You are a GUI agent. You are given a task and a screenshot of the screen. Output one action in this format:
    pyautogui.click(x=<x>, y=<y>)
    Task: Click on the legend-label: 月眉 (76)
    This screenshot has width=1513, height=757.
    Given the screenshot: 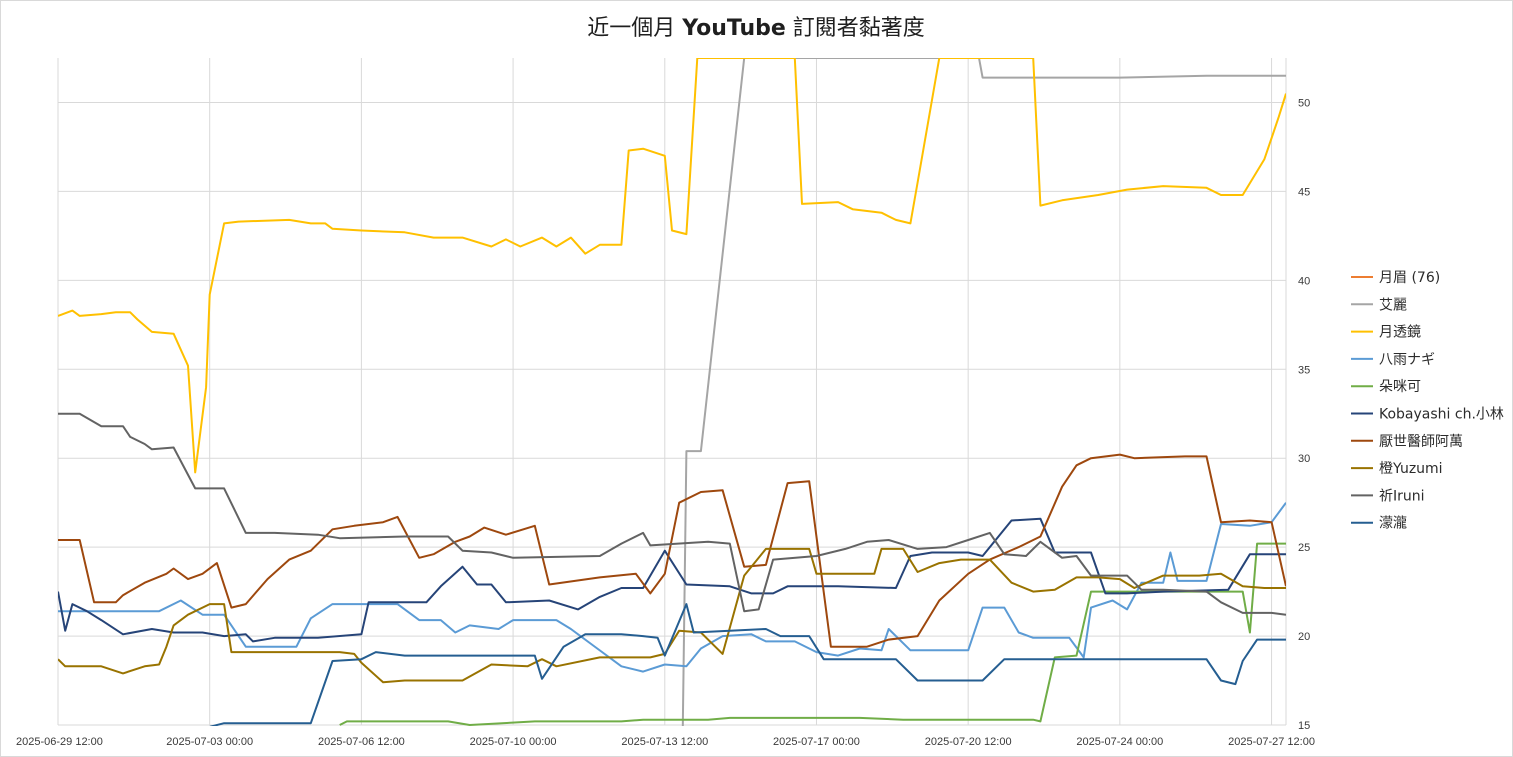 What is the action you would take?
    pyautogui.click(x=1409, y=278)
    